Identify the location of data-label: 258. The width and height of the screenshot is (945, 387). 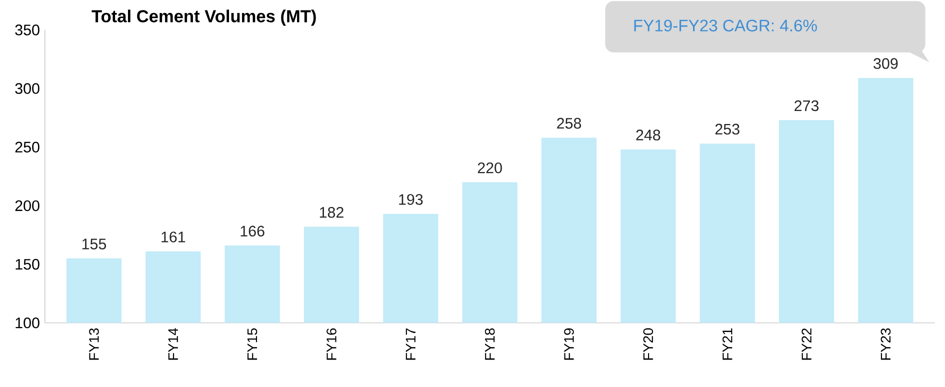
(569, 123).